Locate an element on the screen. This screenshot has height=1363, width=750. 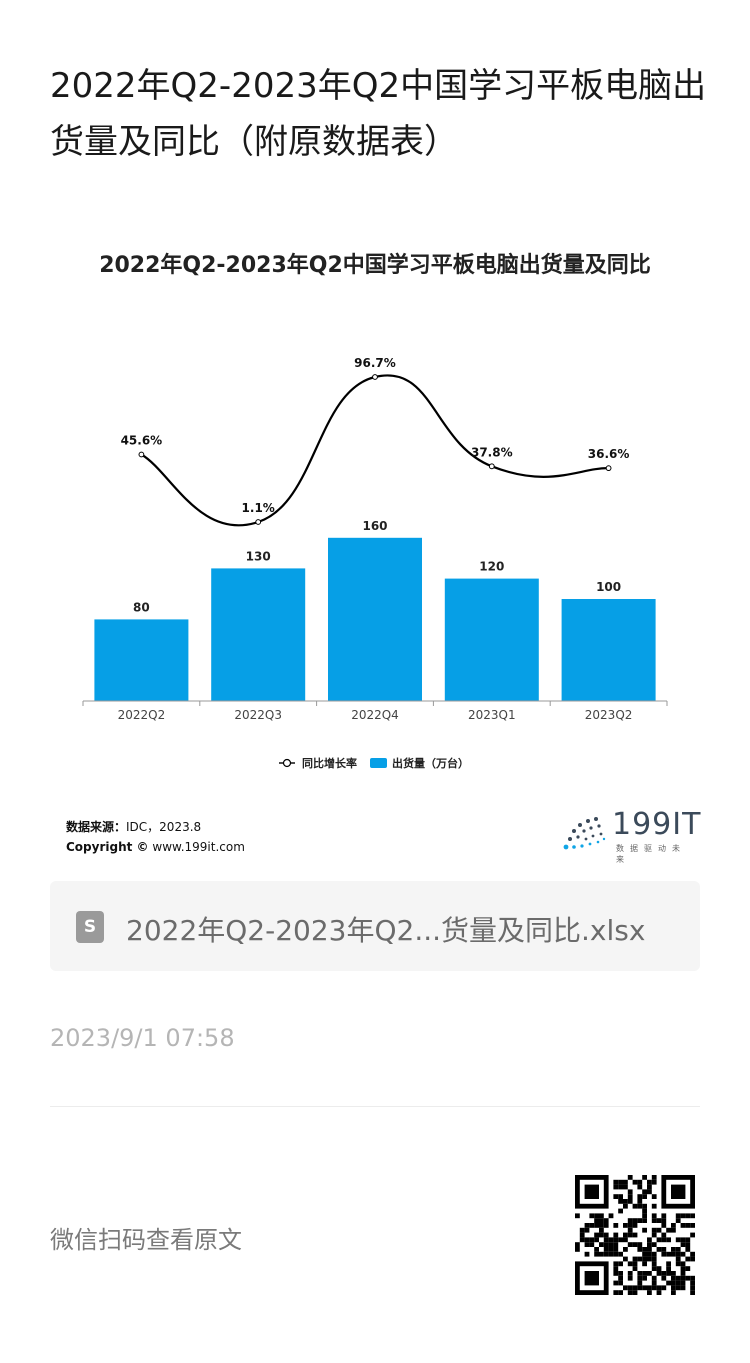
legend-bar-swatch is located at coordinates (378, 763).